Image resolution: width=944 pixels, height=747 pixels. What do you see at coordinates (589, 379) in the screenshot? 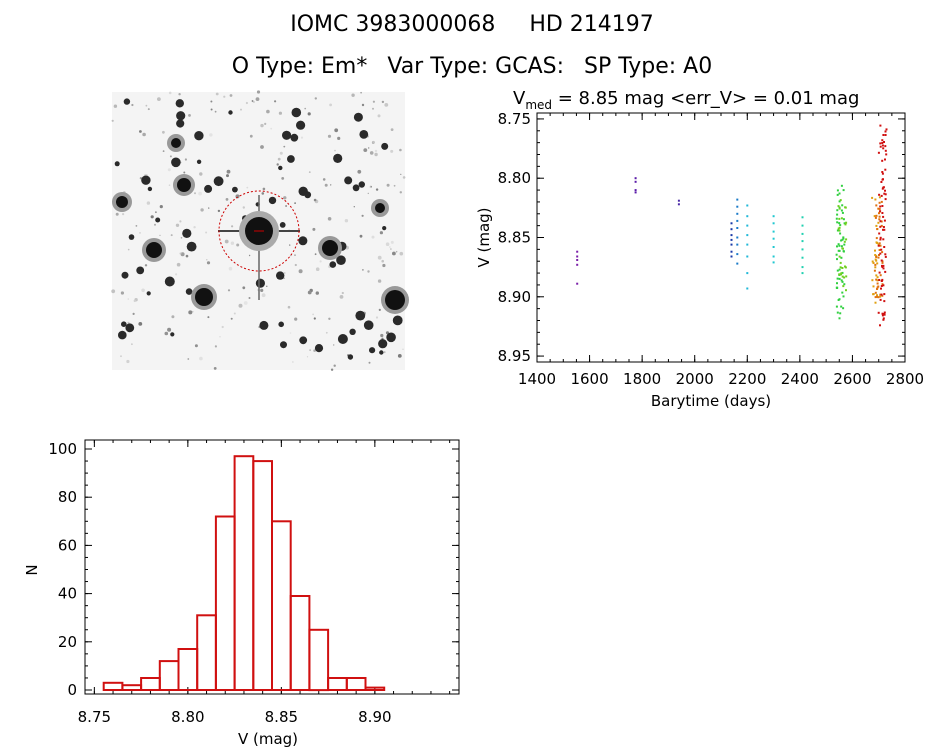
I see `x-tick-label: 1600` at bounding box center [589, 379].